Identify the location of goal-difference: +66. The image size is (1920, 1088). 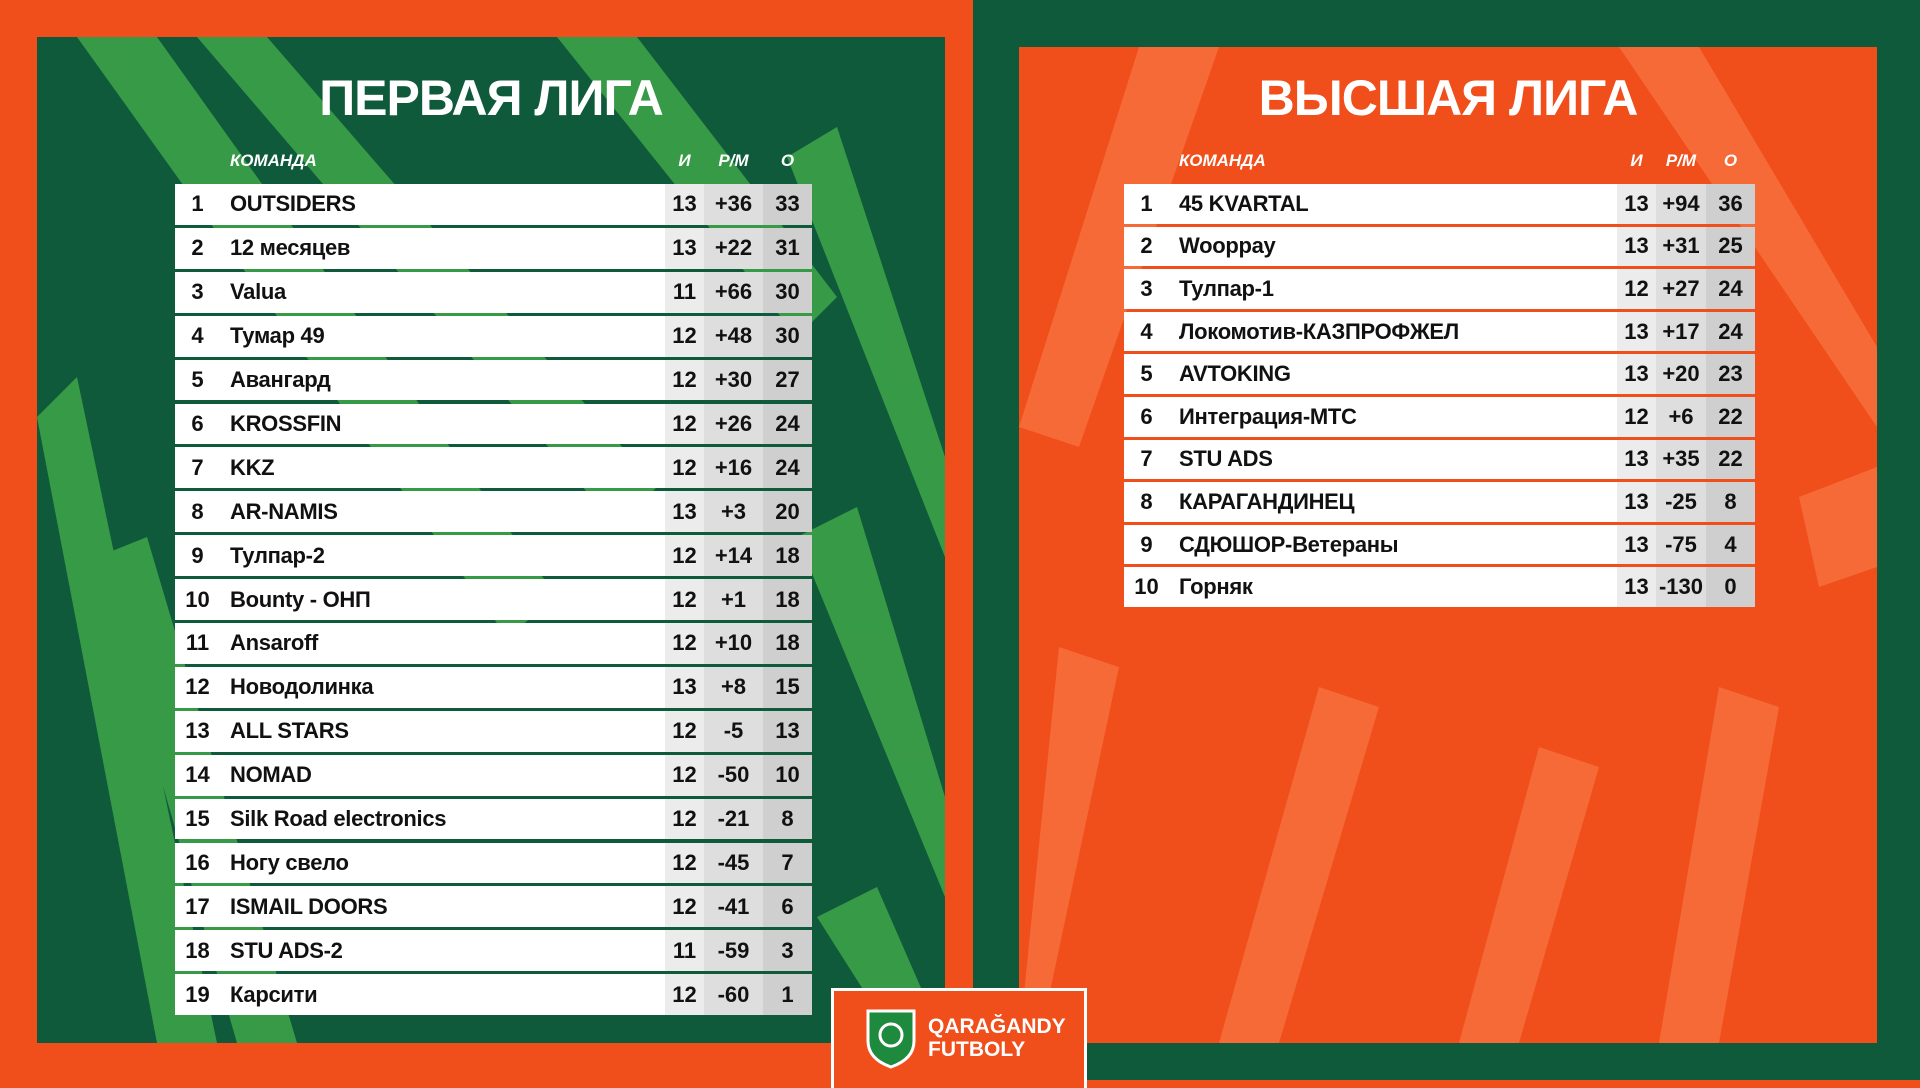
(733, 292).